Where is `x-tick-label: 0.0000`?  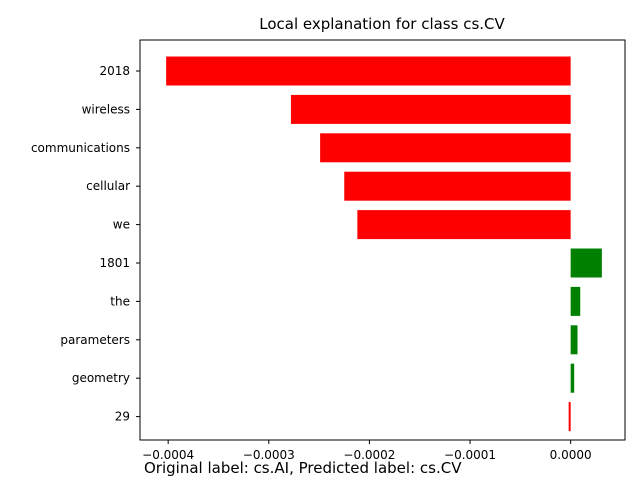 x-tick-label: 0.0000 is located at coordinates (571, 455).